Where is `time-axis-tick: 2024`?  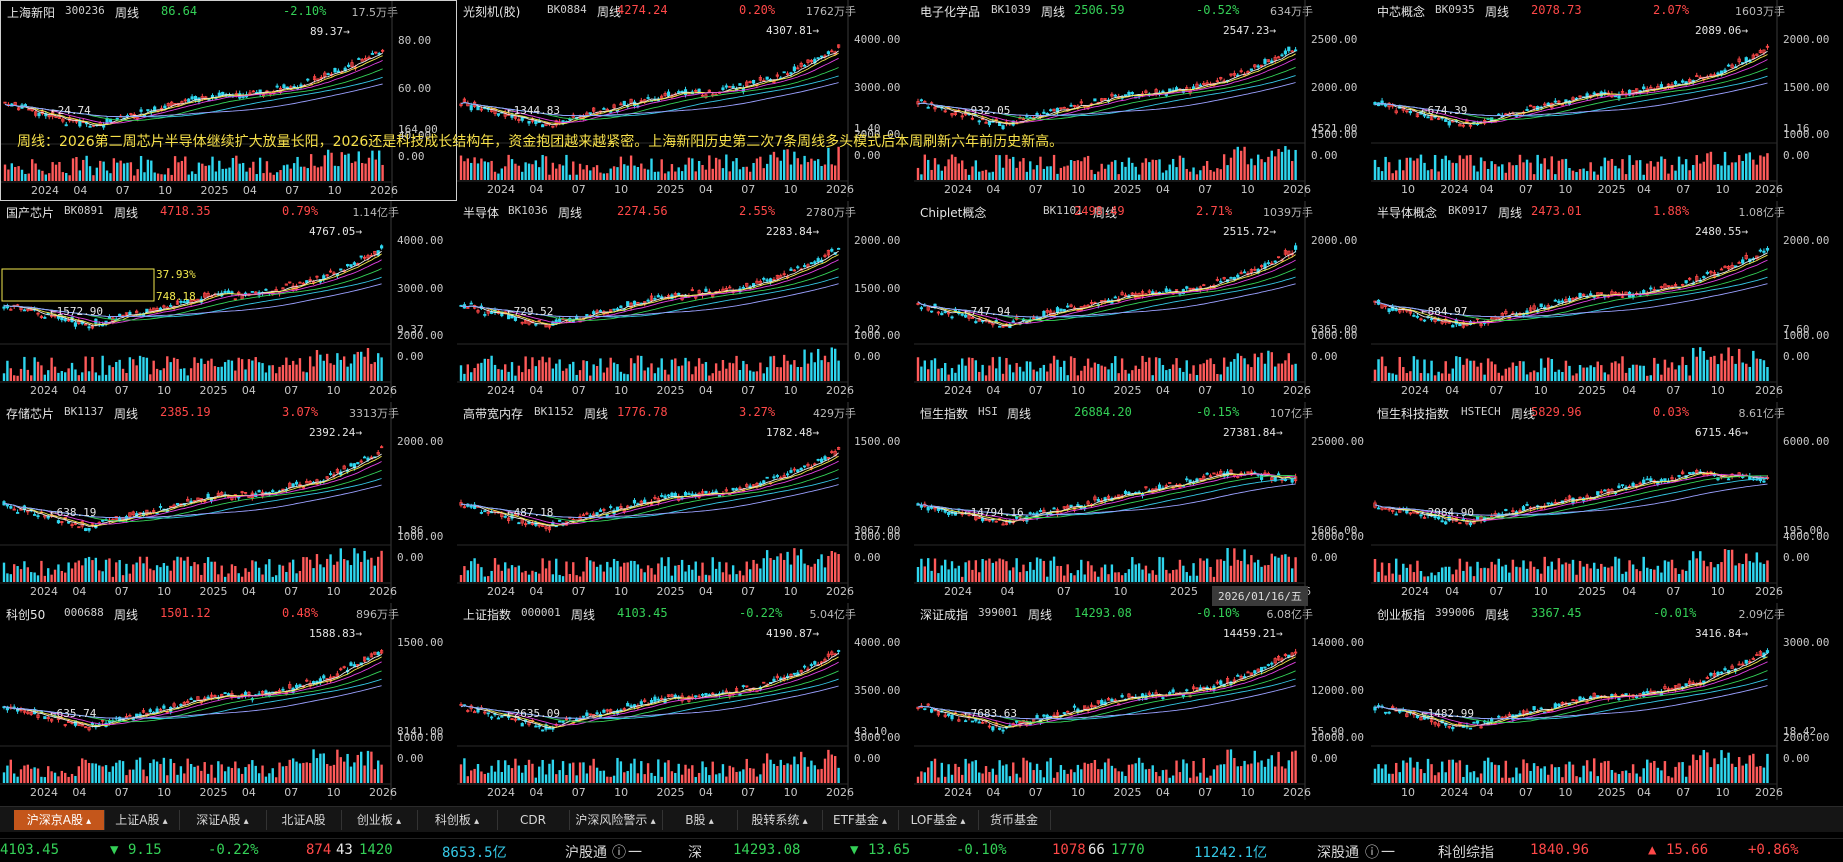 time-axis-tick: 2024 is located at coordinates (501, 591).